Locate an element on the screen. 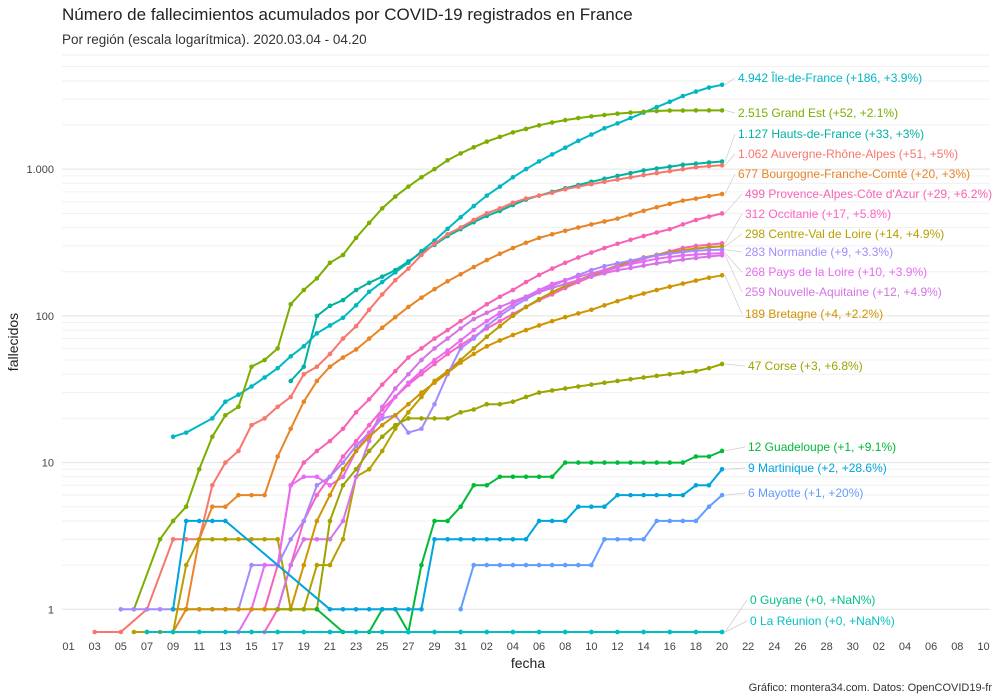 This screenshot has width=1000, height=700. x-tick-label: 04 is located at coordinates (905, 647).